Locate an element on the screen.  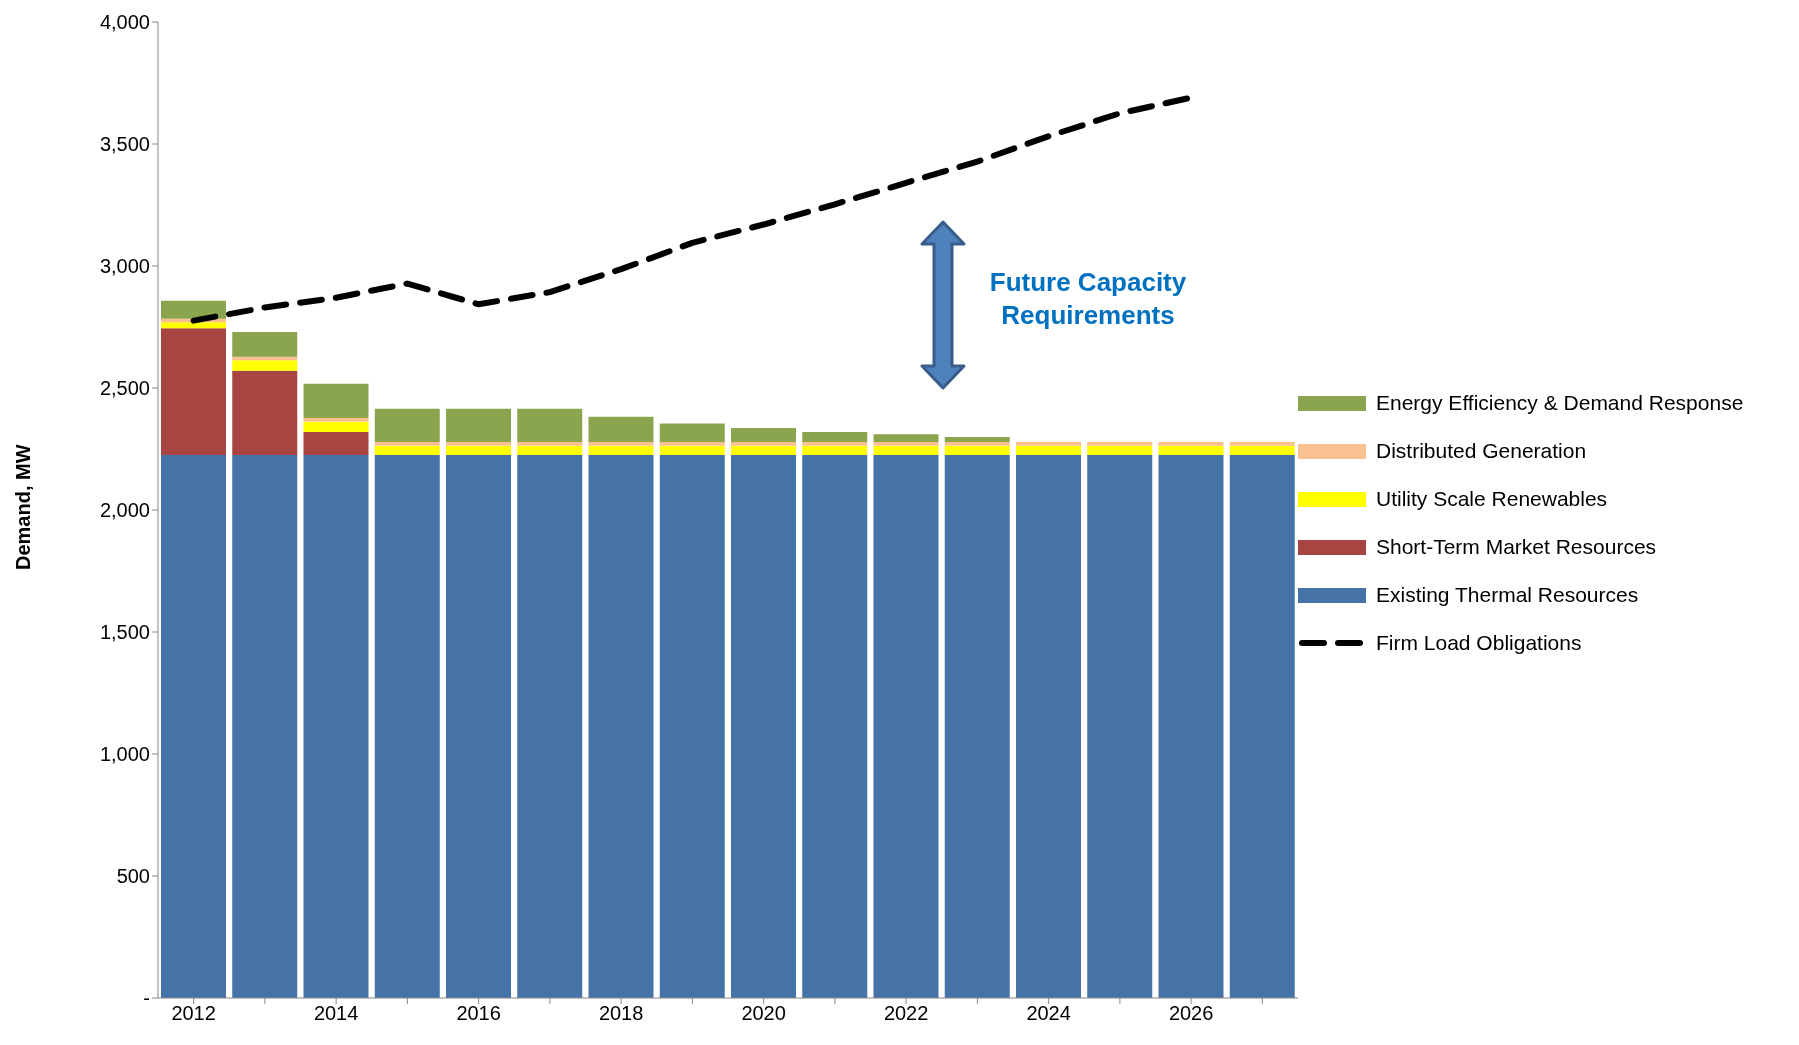
x-tick-label: 2012 is located at coordinates (193, 1013).